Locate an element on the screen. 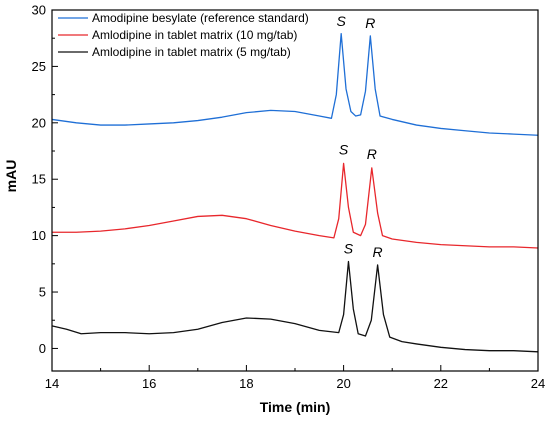 Image resolution: width=550 pixels, height=422 pixels. legend-label-3: Amlodipine in tablet matrix (5 mg/tab) is located at coordinates (191, 52).